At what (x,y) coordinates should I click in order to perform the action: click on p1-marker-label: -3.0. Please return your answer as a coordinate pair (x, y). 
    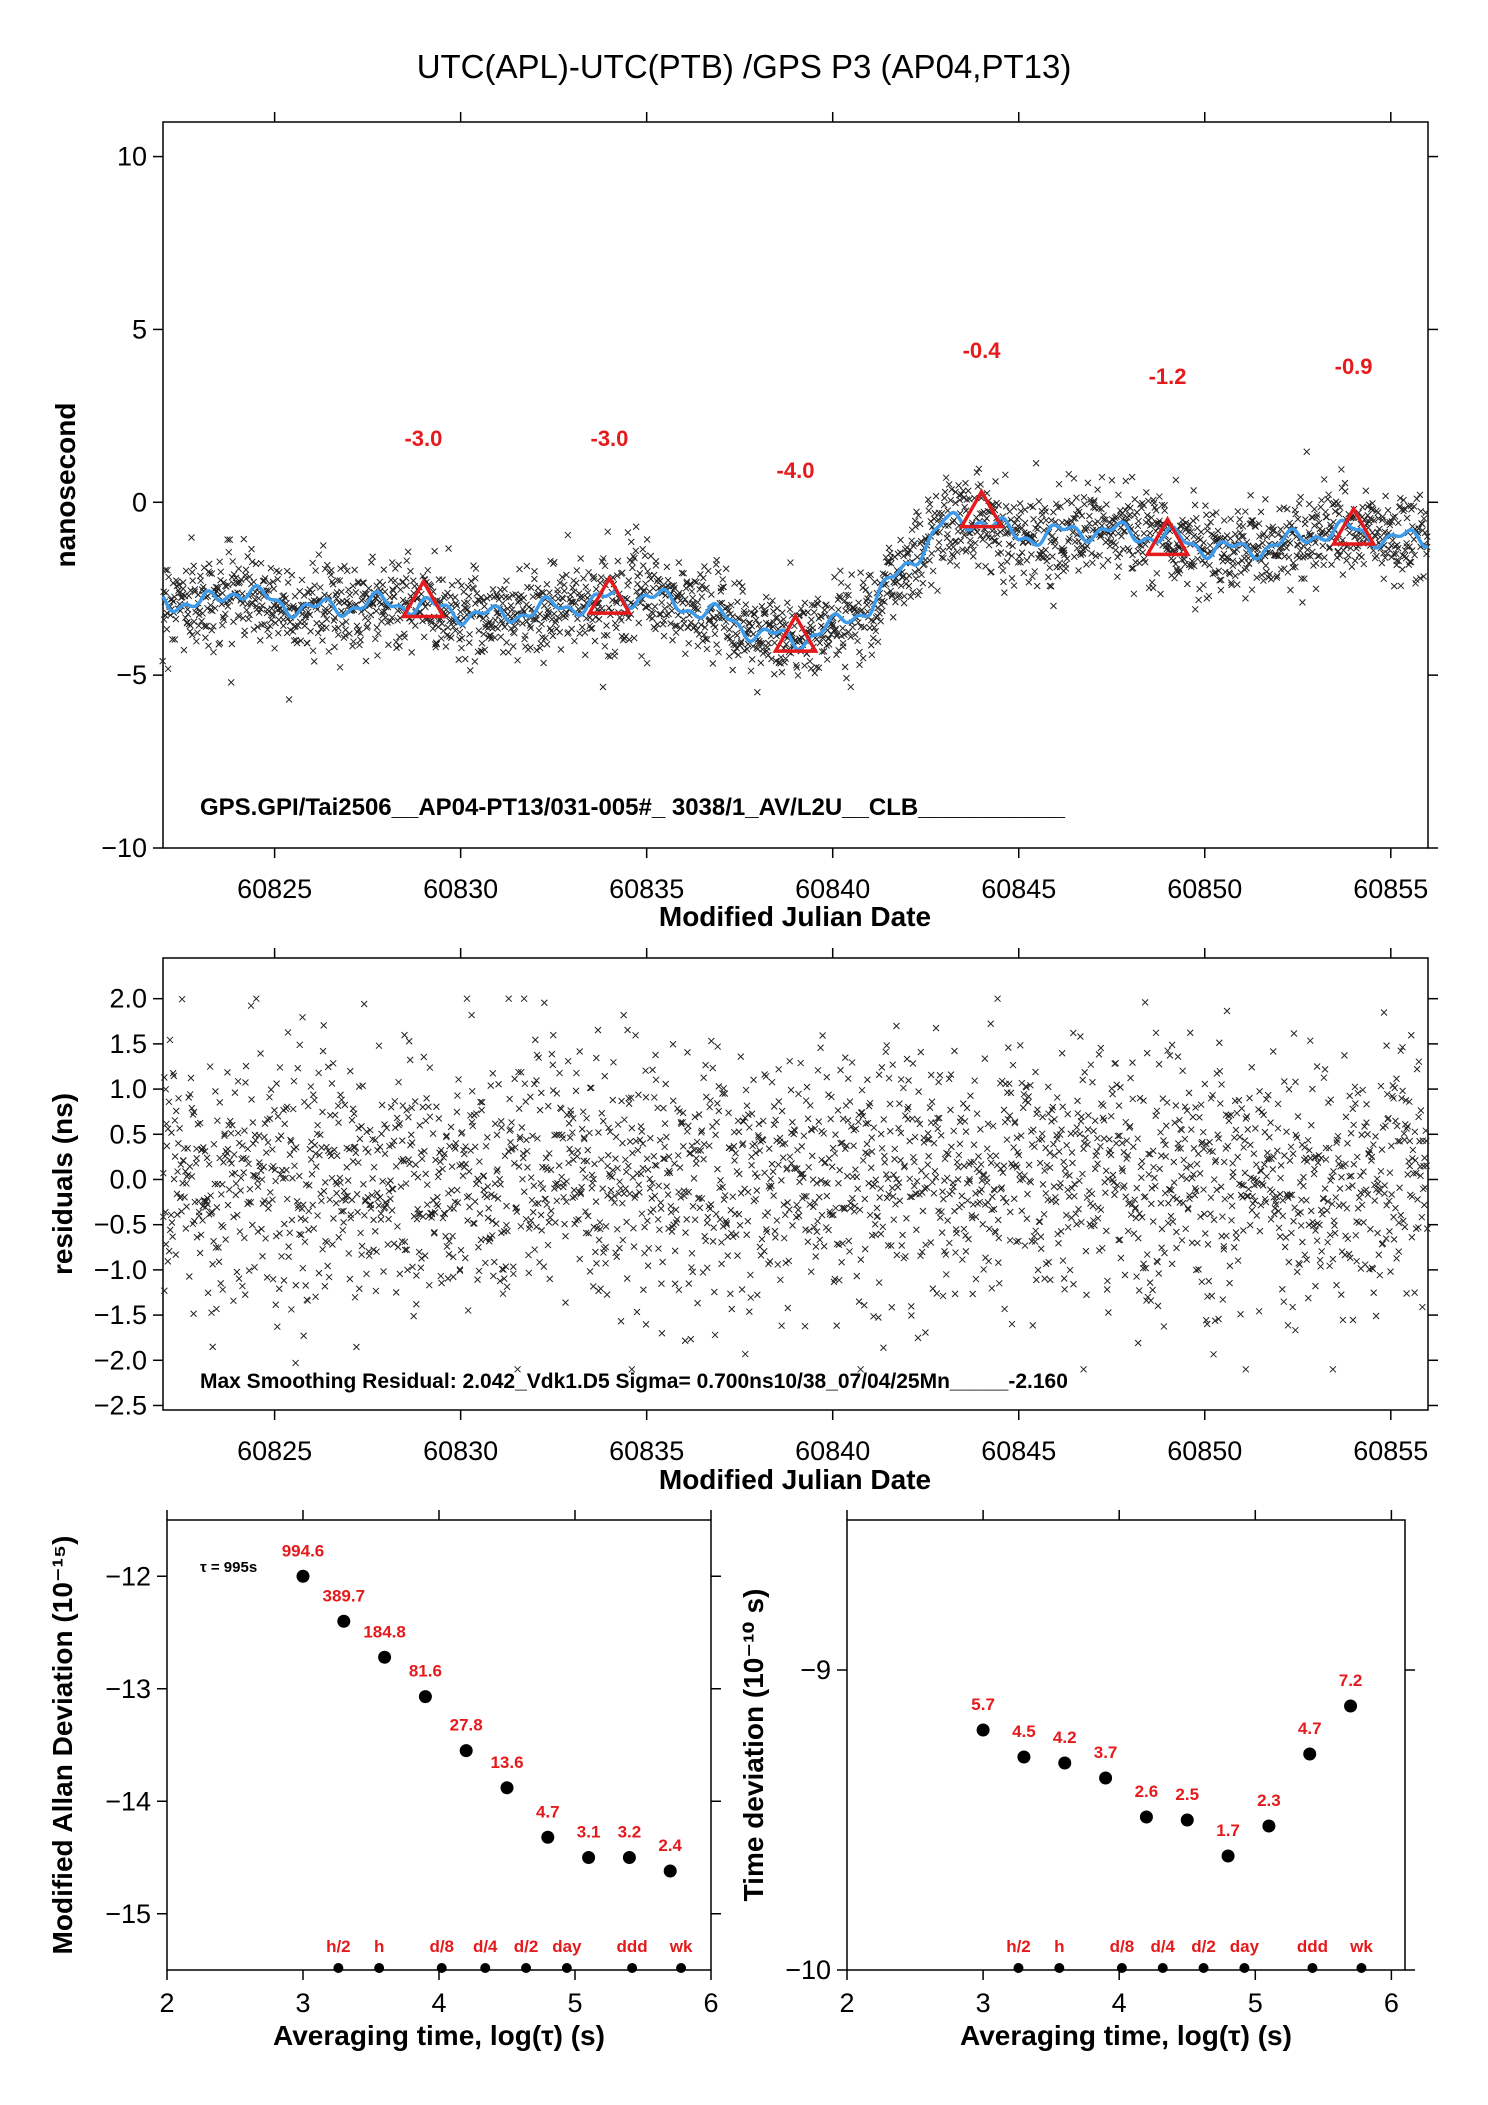
    Looking at the image, I should click on (423, 438).